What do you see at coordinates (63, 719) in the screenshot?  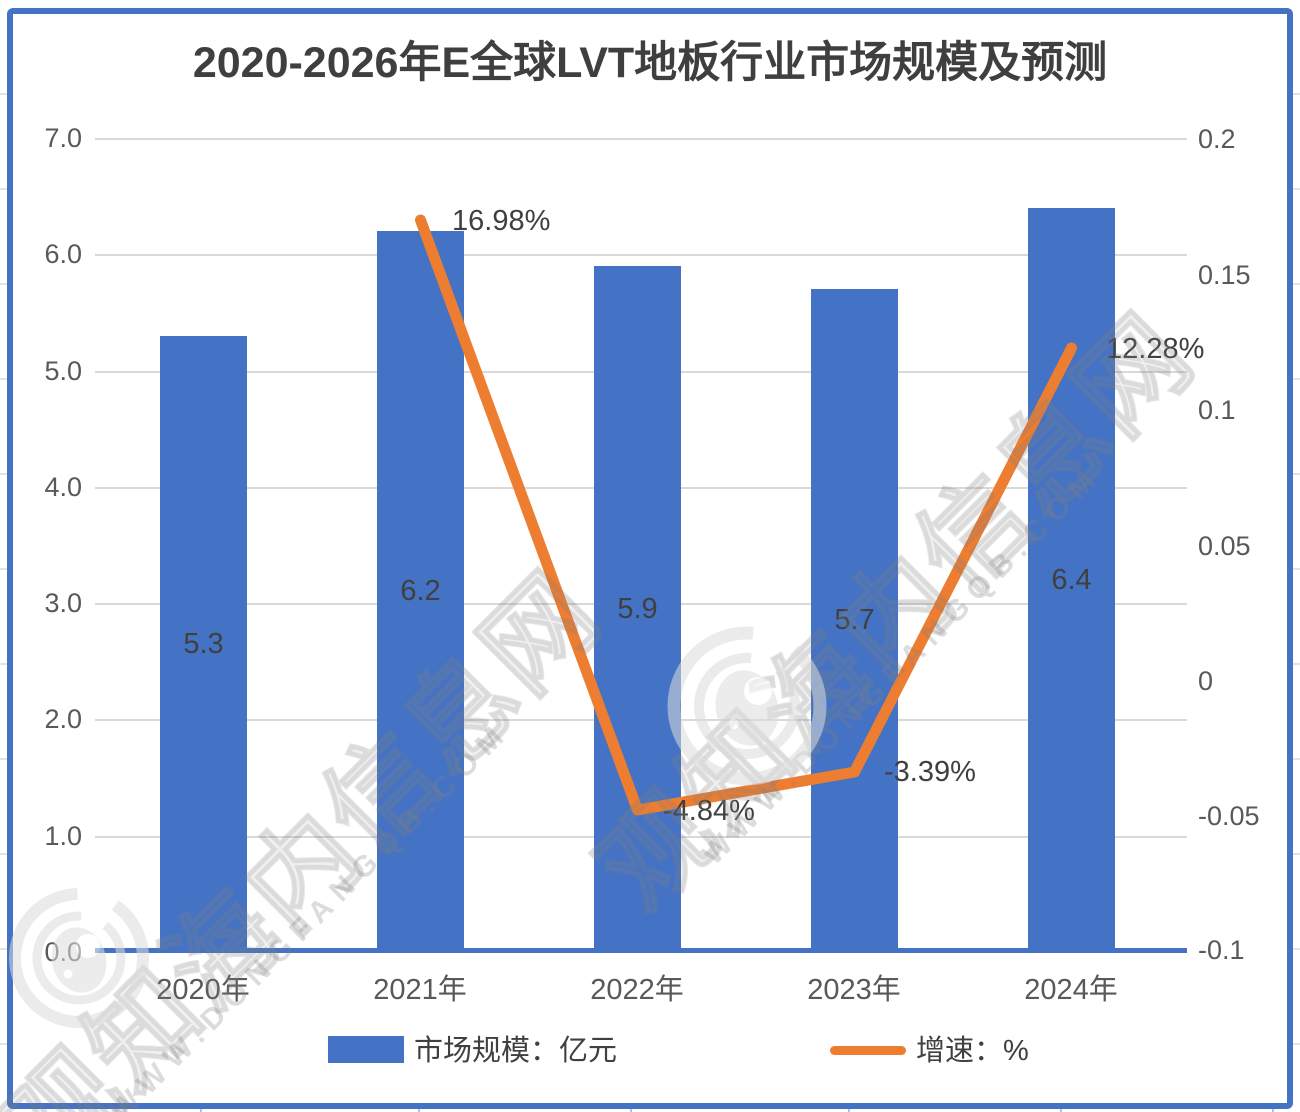 I see `left-axis-tick: 2.0` at bounding box center [63, 719].